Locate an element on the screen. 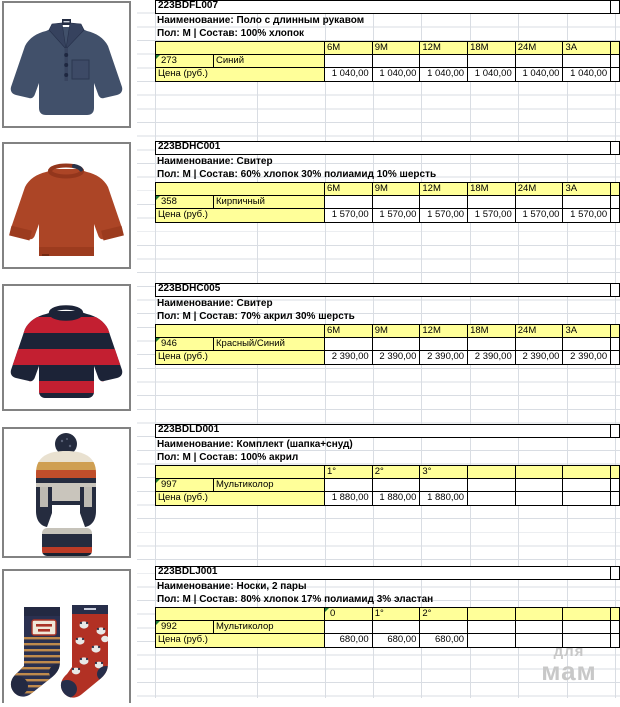 The image size is (620, 707). color-name-cell: Мультиколор is located at coordinates (269, 485).